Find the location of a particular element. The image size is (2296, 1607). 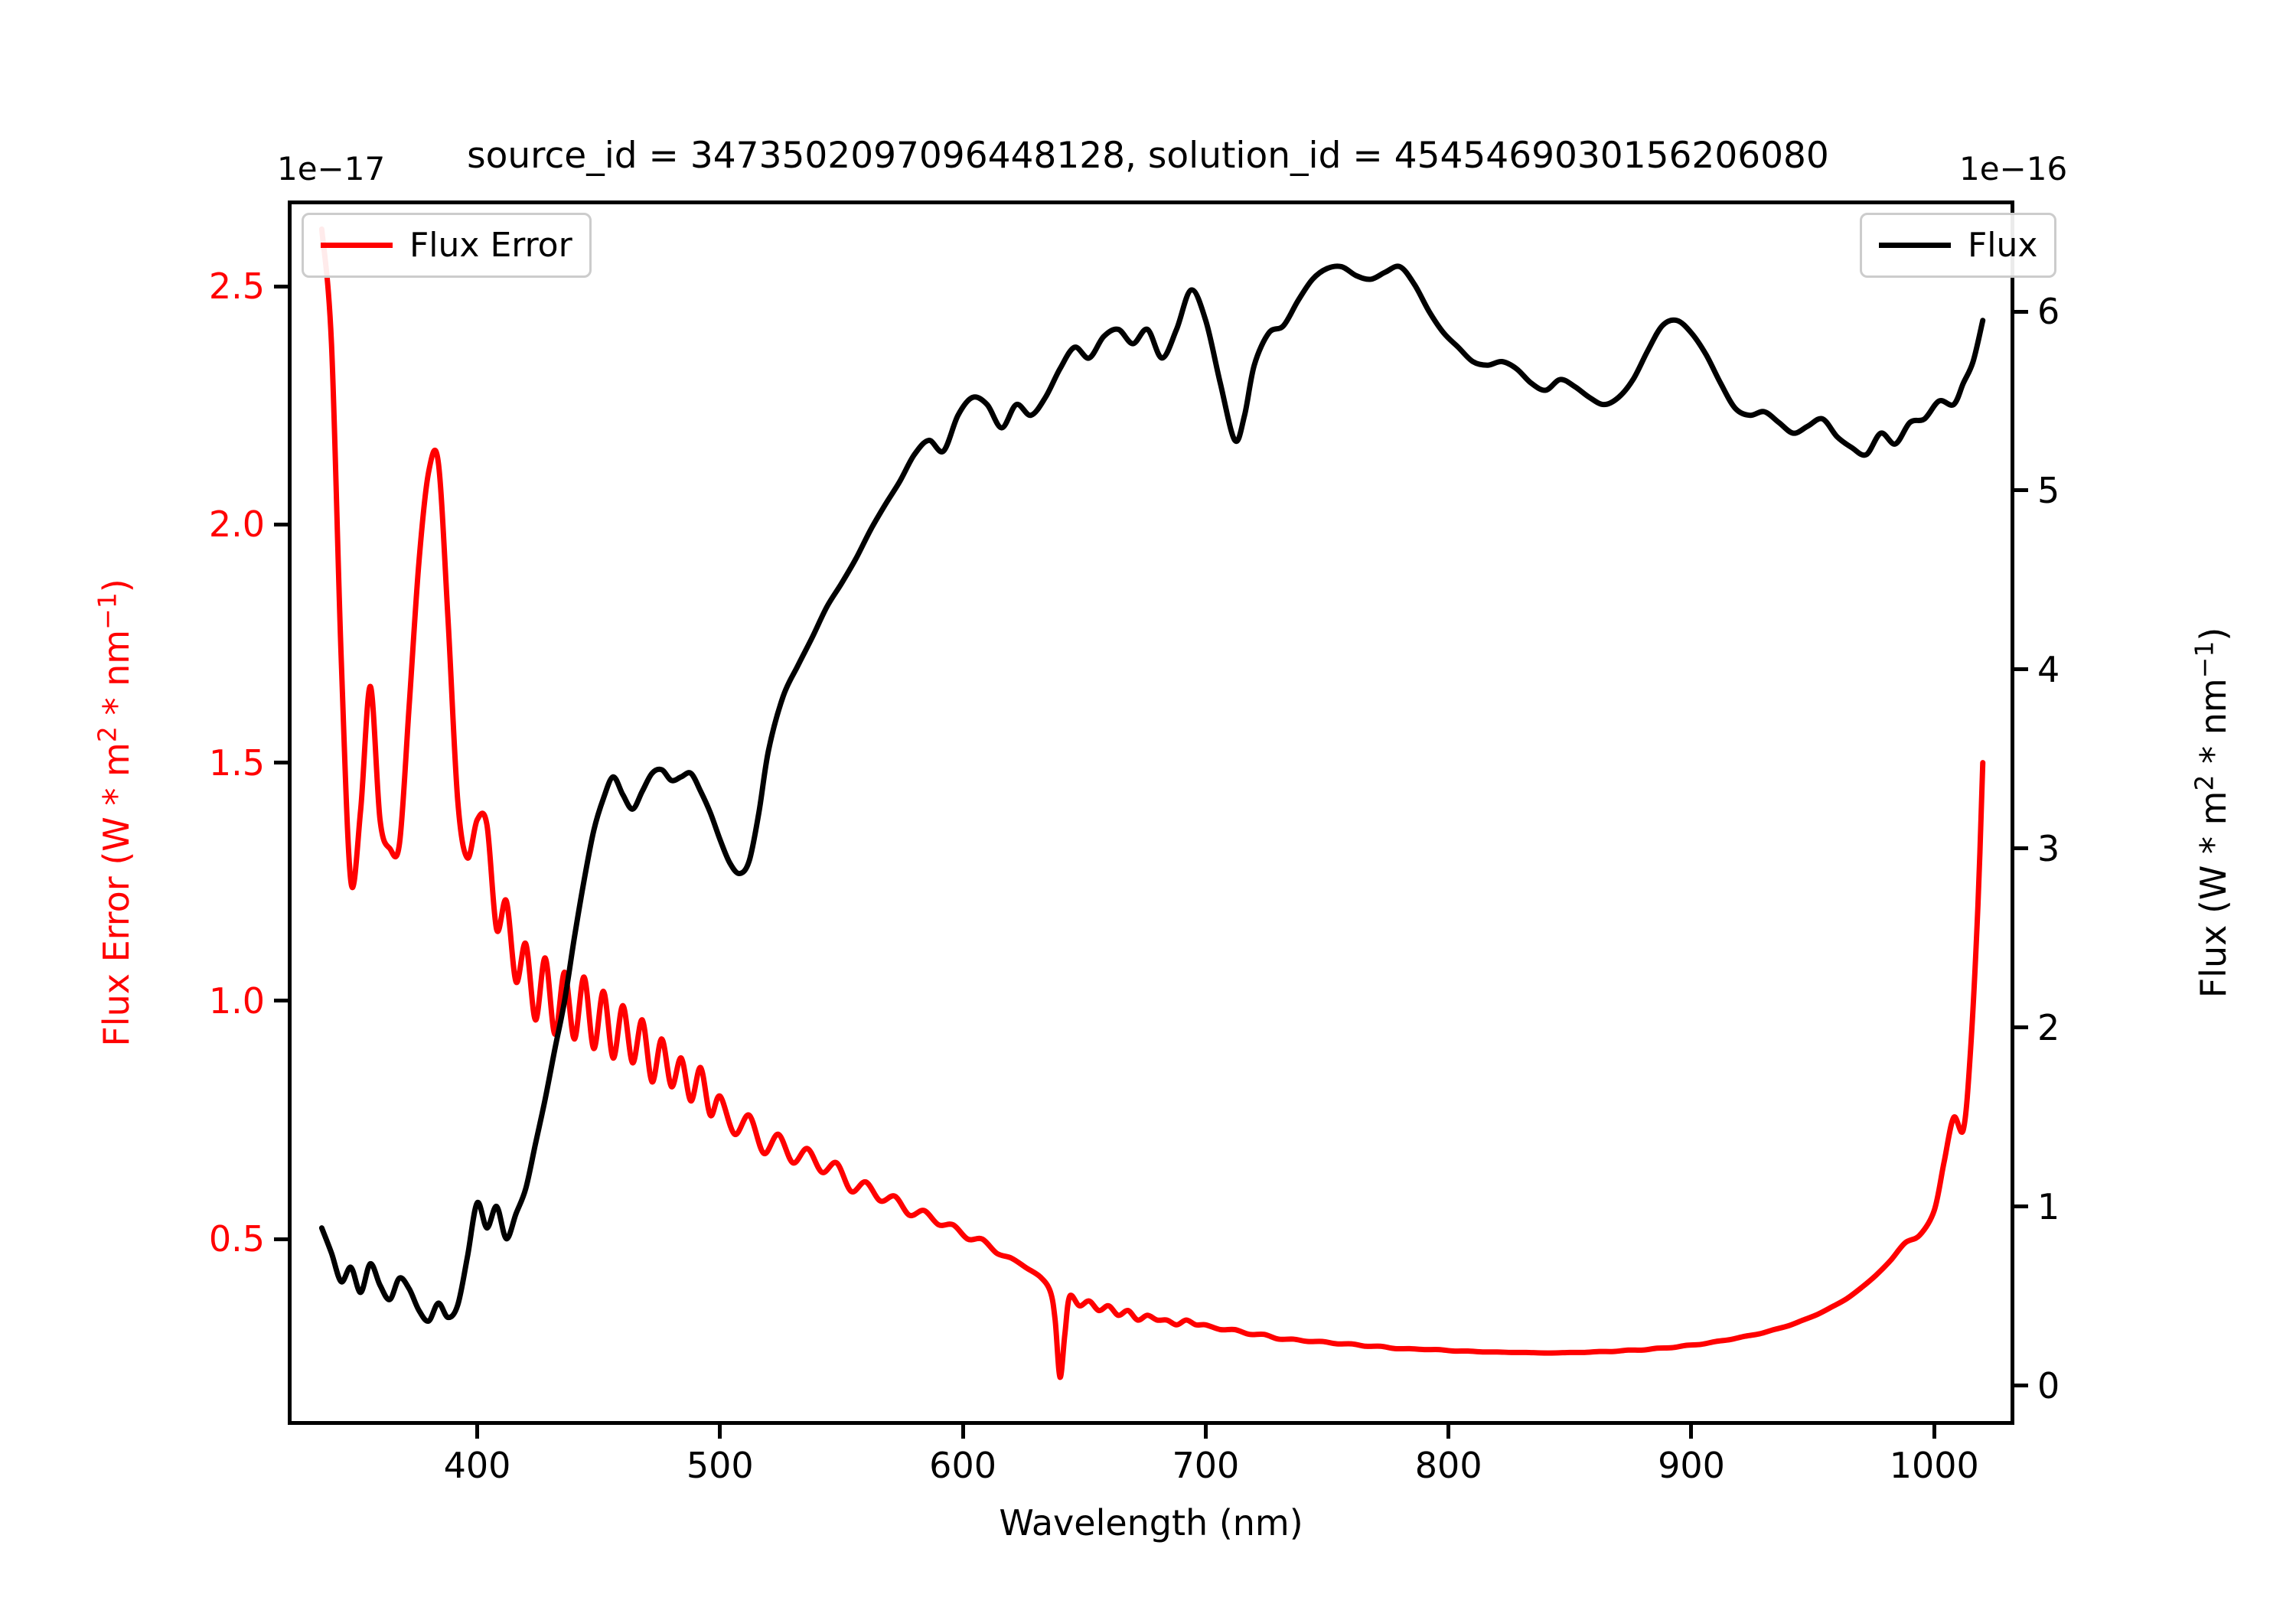

legend-flux-error: Flux Error is located at coordinates (447, 245).